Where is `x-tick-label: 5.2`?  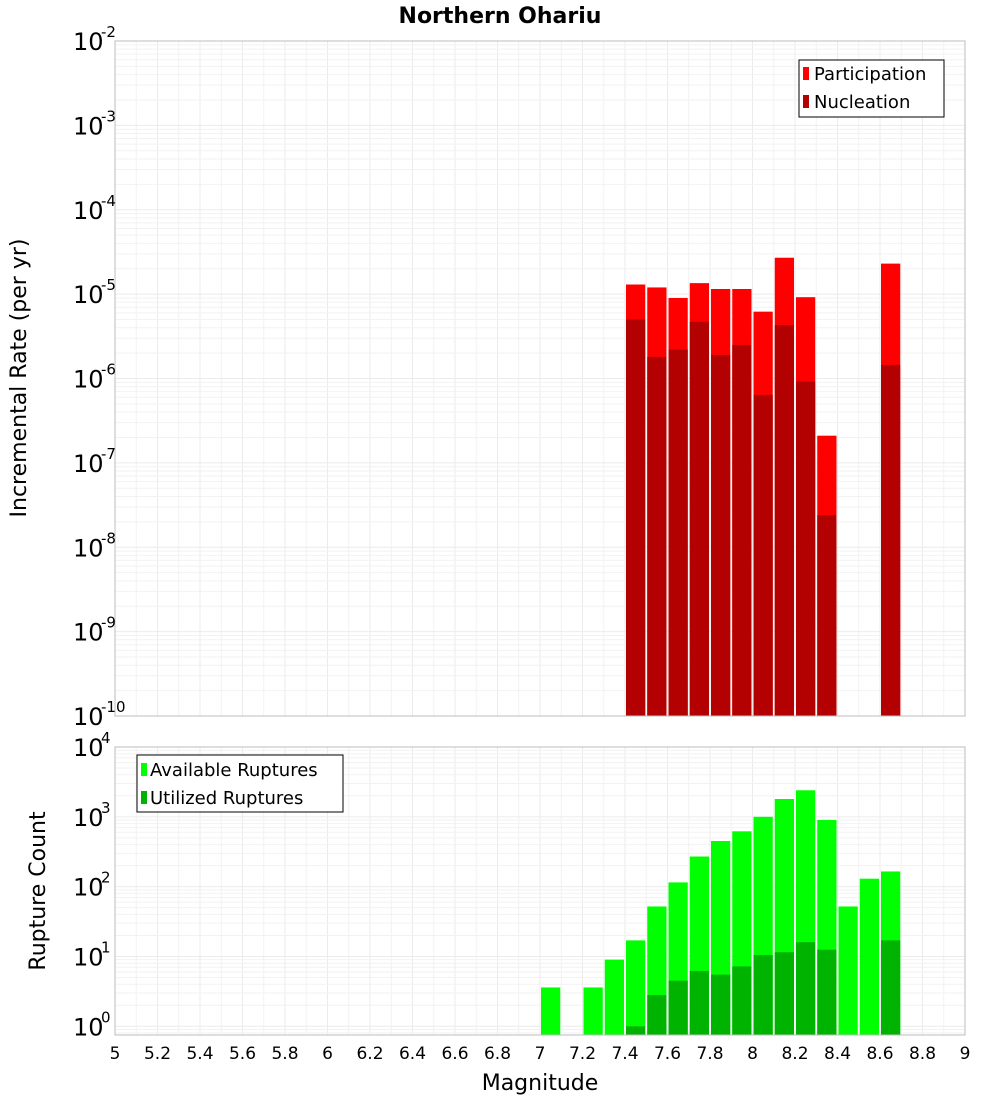 x-tick-label: 5.2 is located at coordinates (157, 1054).